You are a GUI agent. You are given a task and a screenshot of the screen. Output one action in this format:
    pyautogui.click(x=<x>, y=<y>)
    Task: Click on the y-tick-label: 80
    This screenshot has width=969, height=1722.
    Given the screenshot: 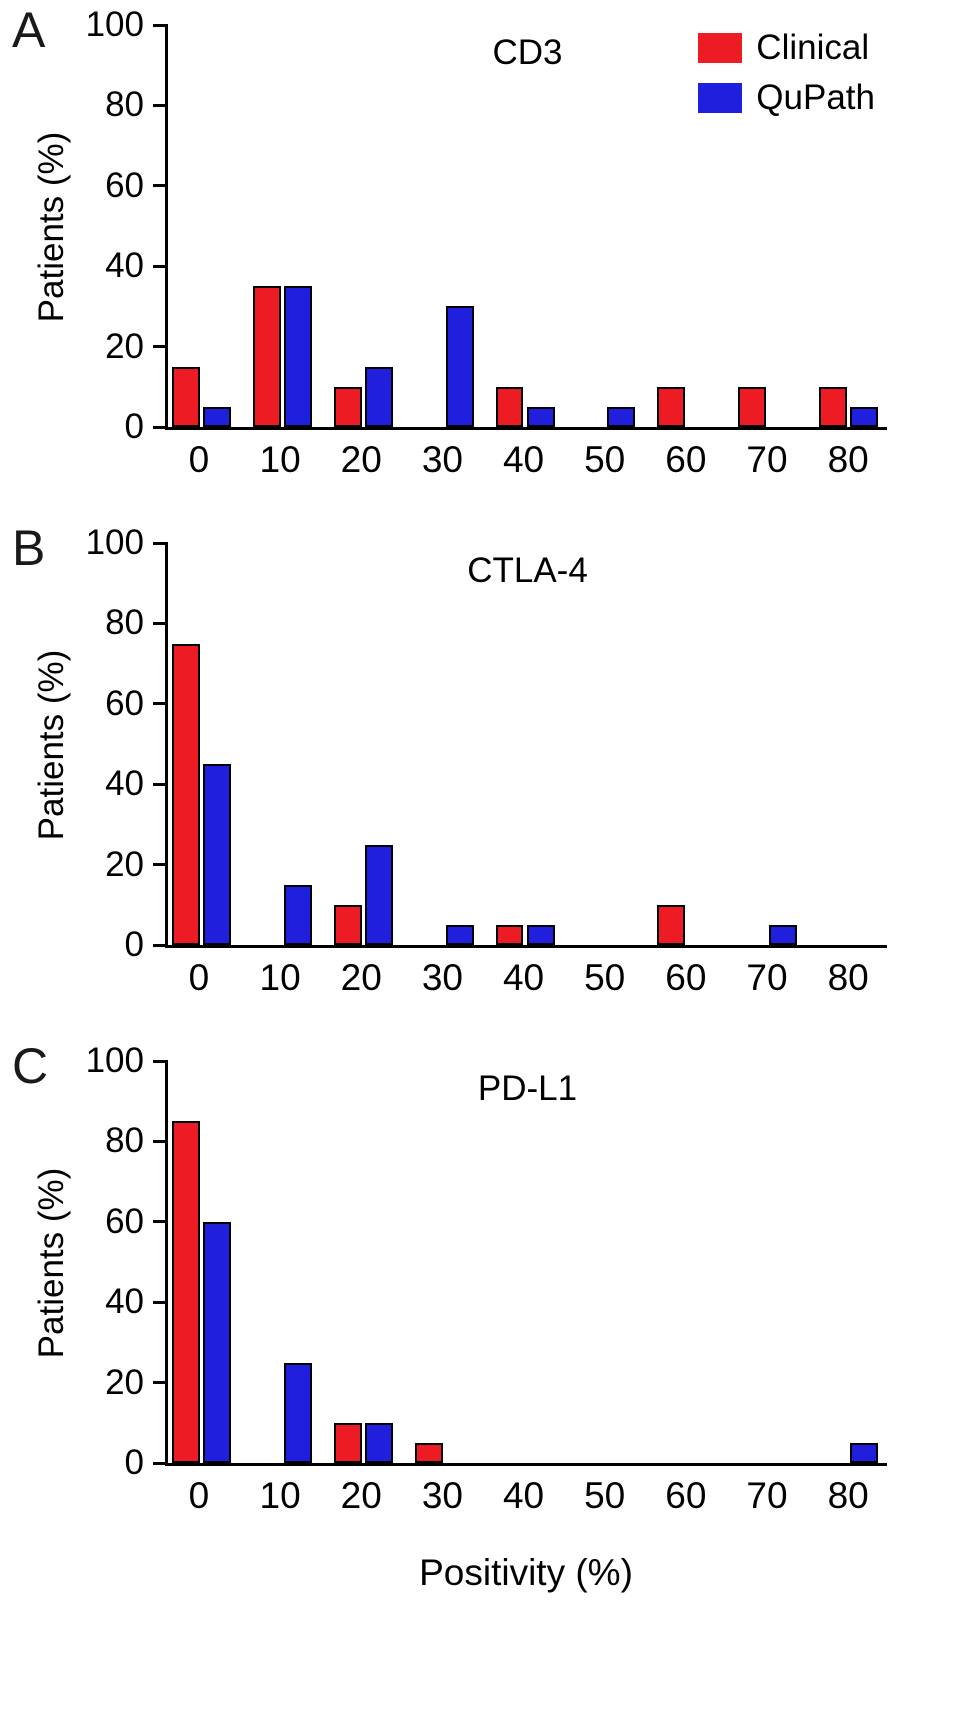 What is the action you would take?
    pyautogui.click(x=124, y=105)
    